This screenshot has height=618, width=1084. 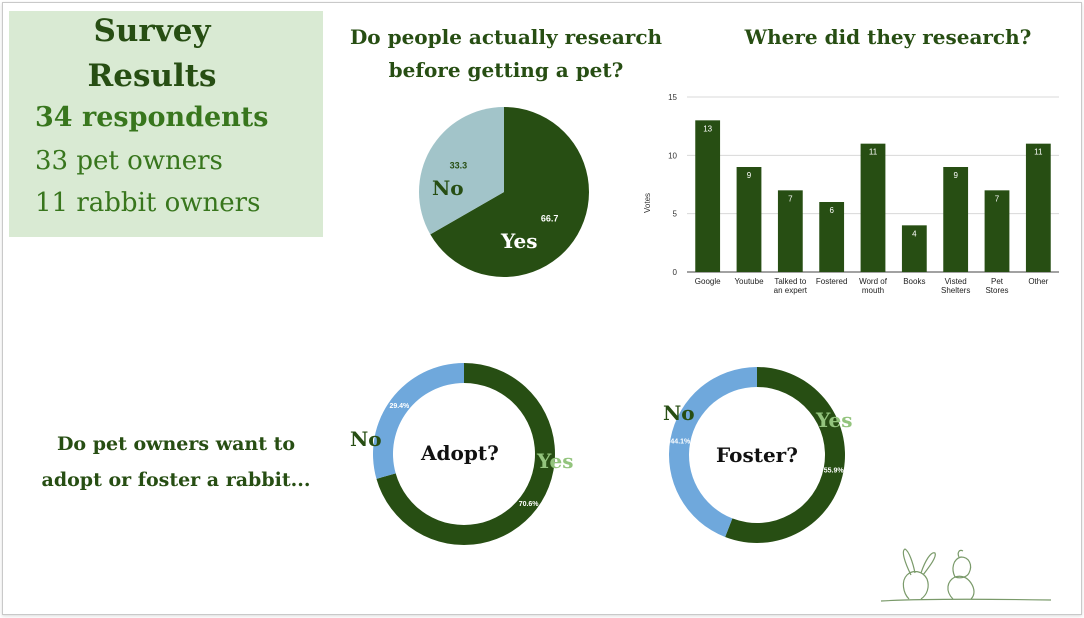 What do you see at coordinates (448, 188) in the screenshot?
I see `research-no-label: No` at bounding box center [448, 188].